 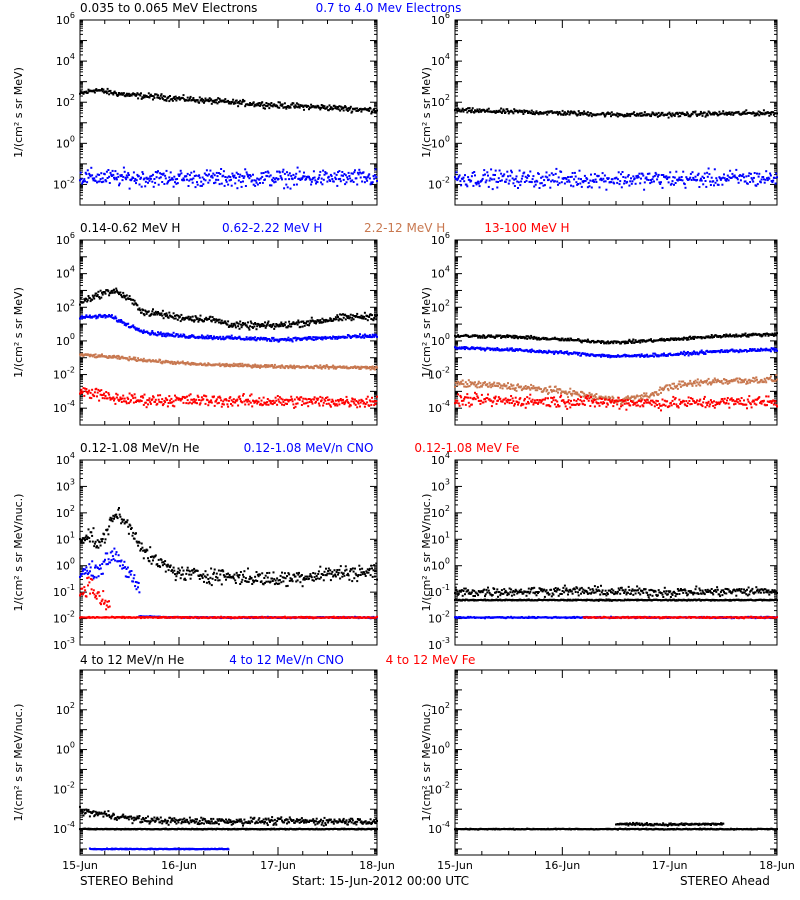 What do you see at coordinates (65, 273) in the screenshot?
I see `y-tick-label: 10⁴` at bounding box center [65, 273].